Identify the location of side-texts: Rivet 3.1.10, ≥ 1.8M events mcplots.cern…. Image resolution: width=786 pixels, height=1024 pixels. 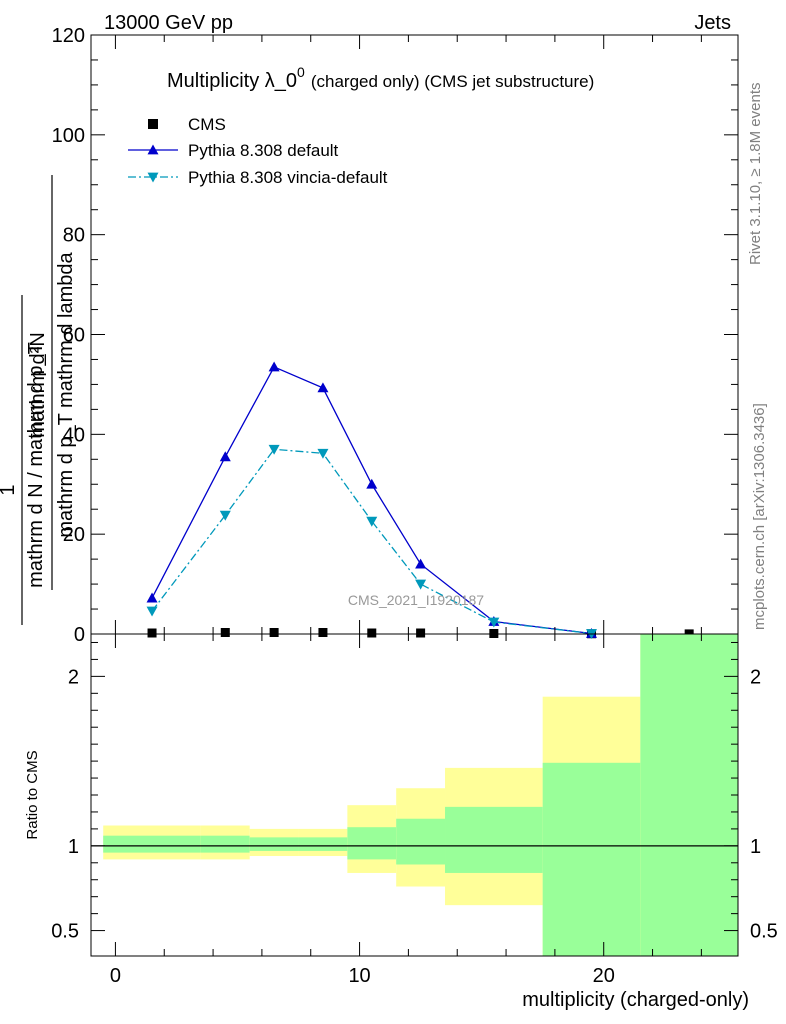
(757, 357).